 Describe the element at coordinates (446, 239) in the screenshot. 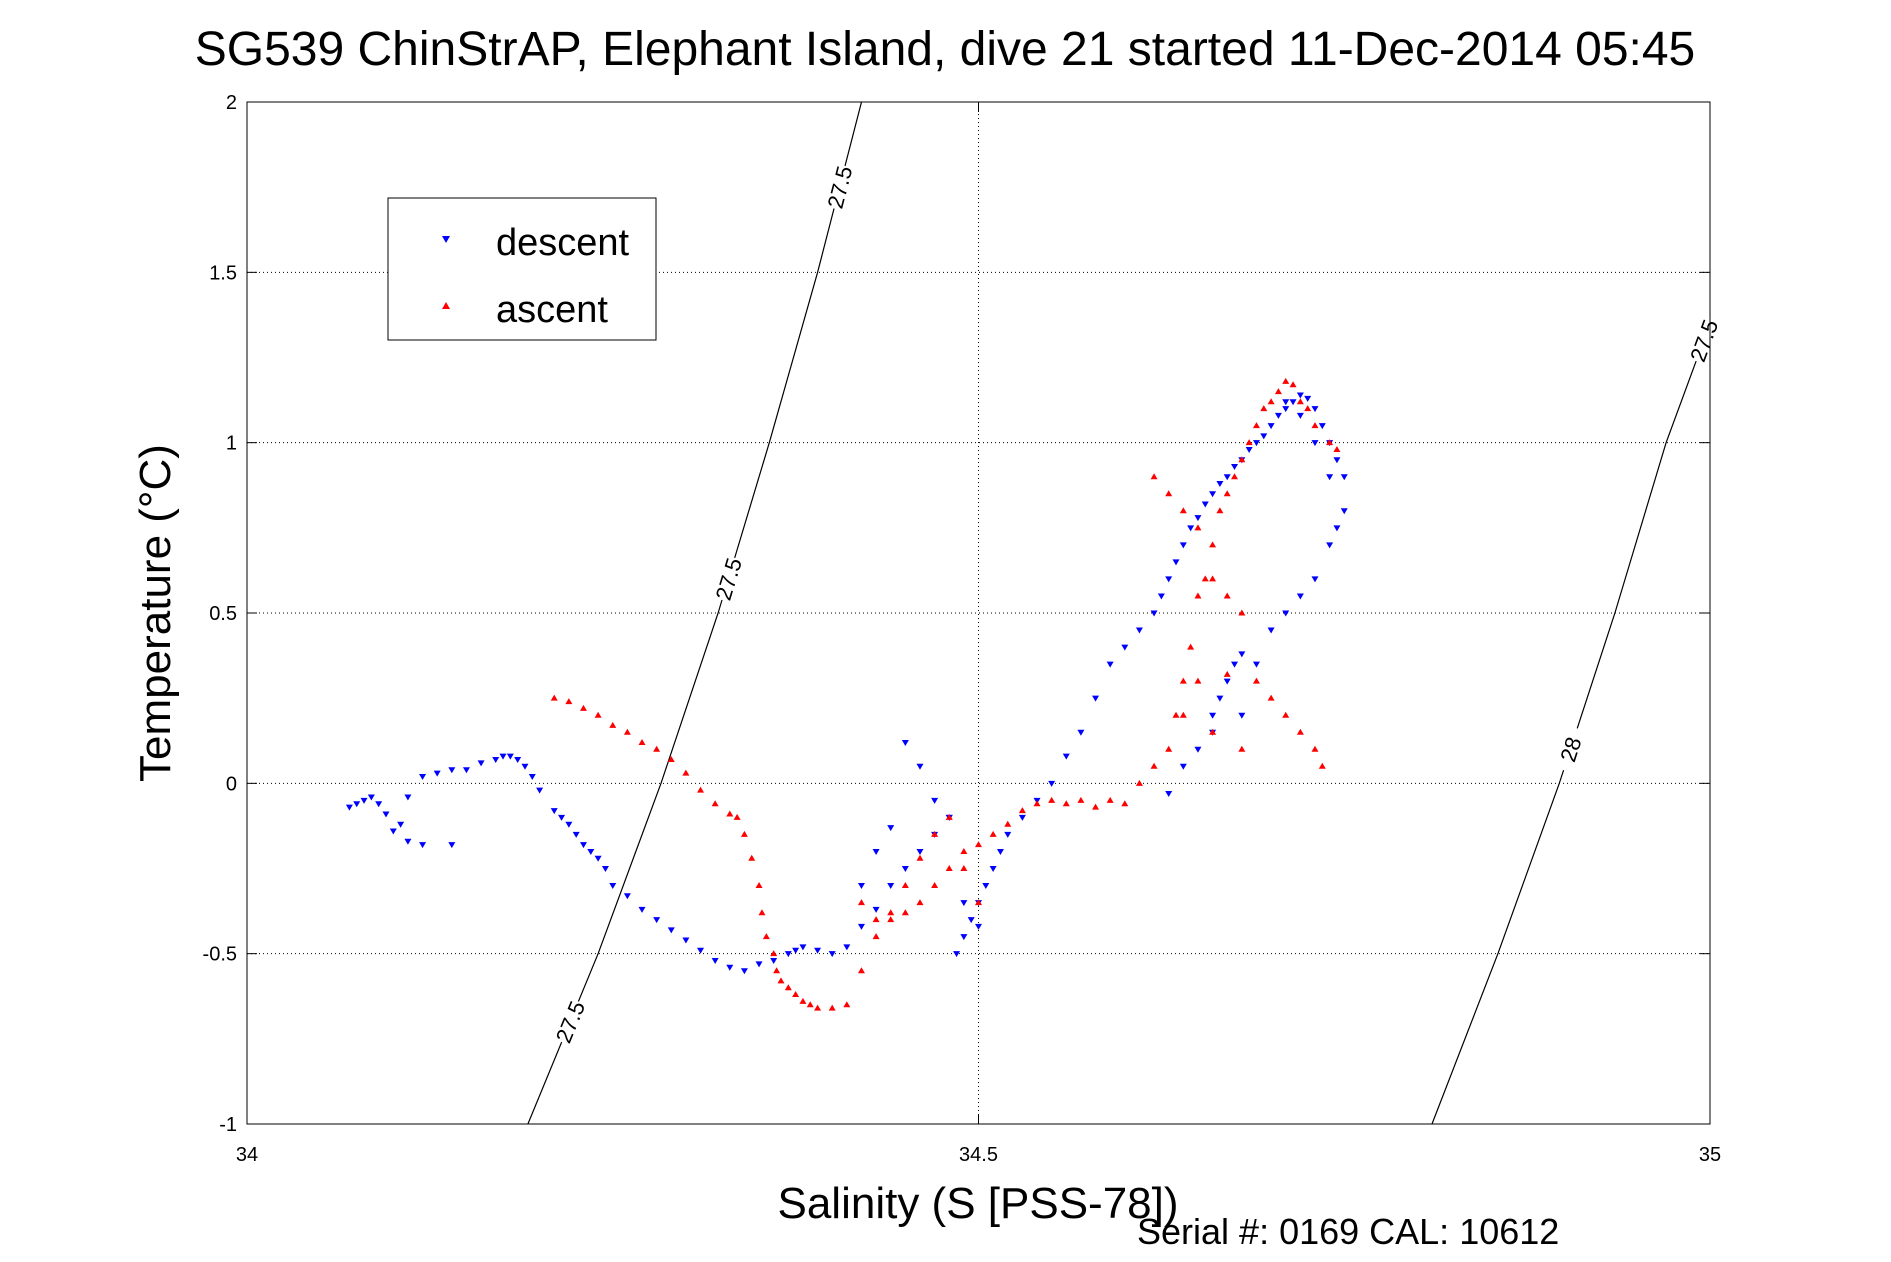

I see `legend-descent-marker` at that location.